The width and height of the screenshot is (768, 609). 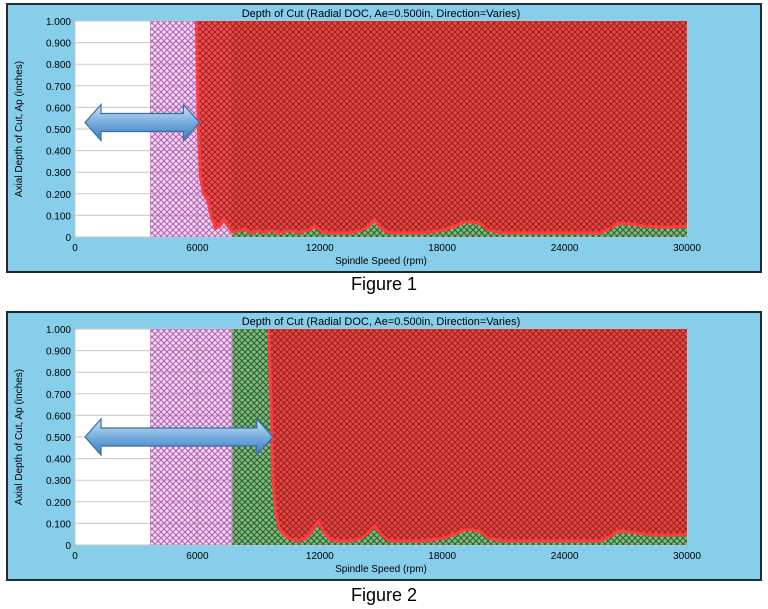 I want to click on figure-caption-2: Figure 2, so click(x=384, y=595).